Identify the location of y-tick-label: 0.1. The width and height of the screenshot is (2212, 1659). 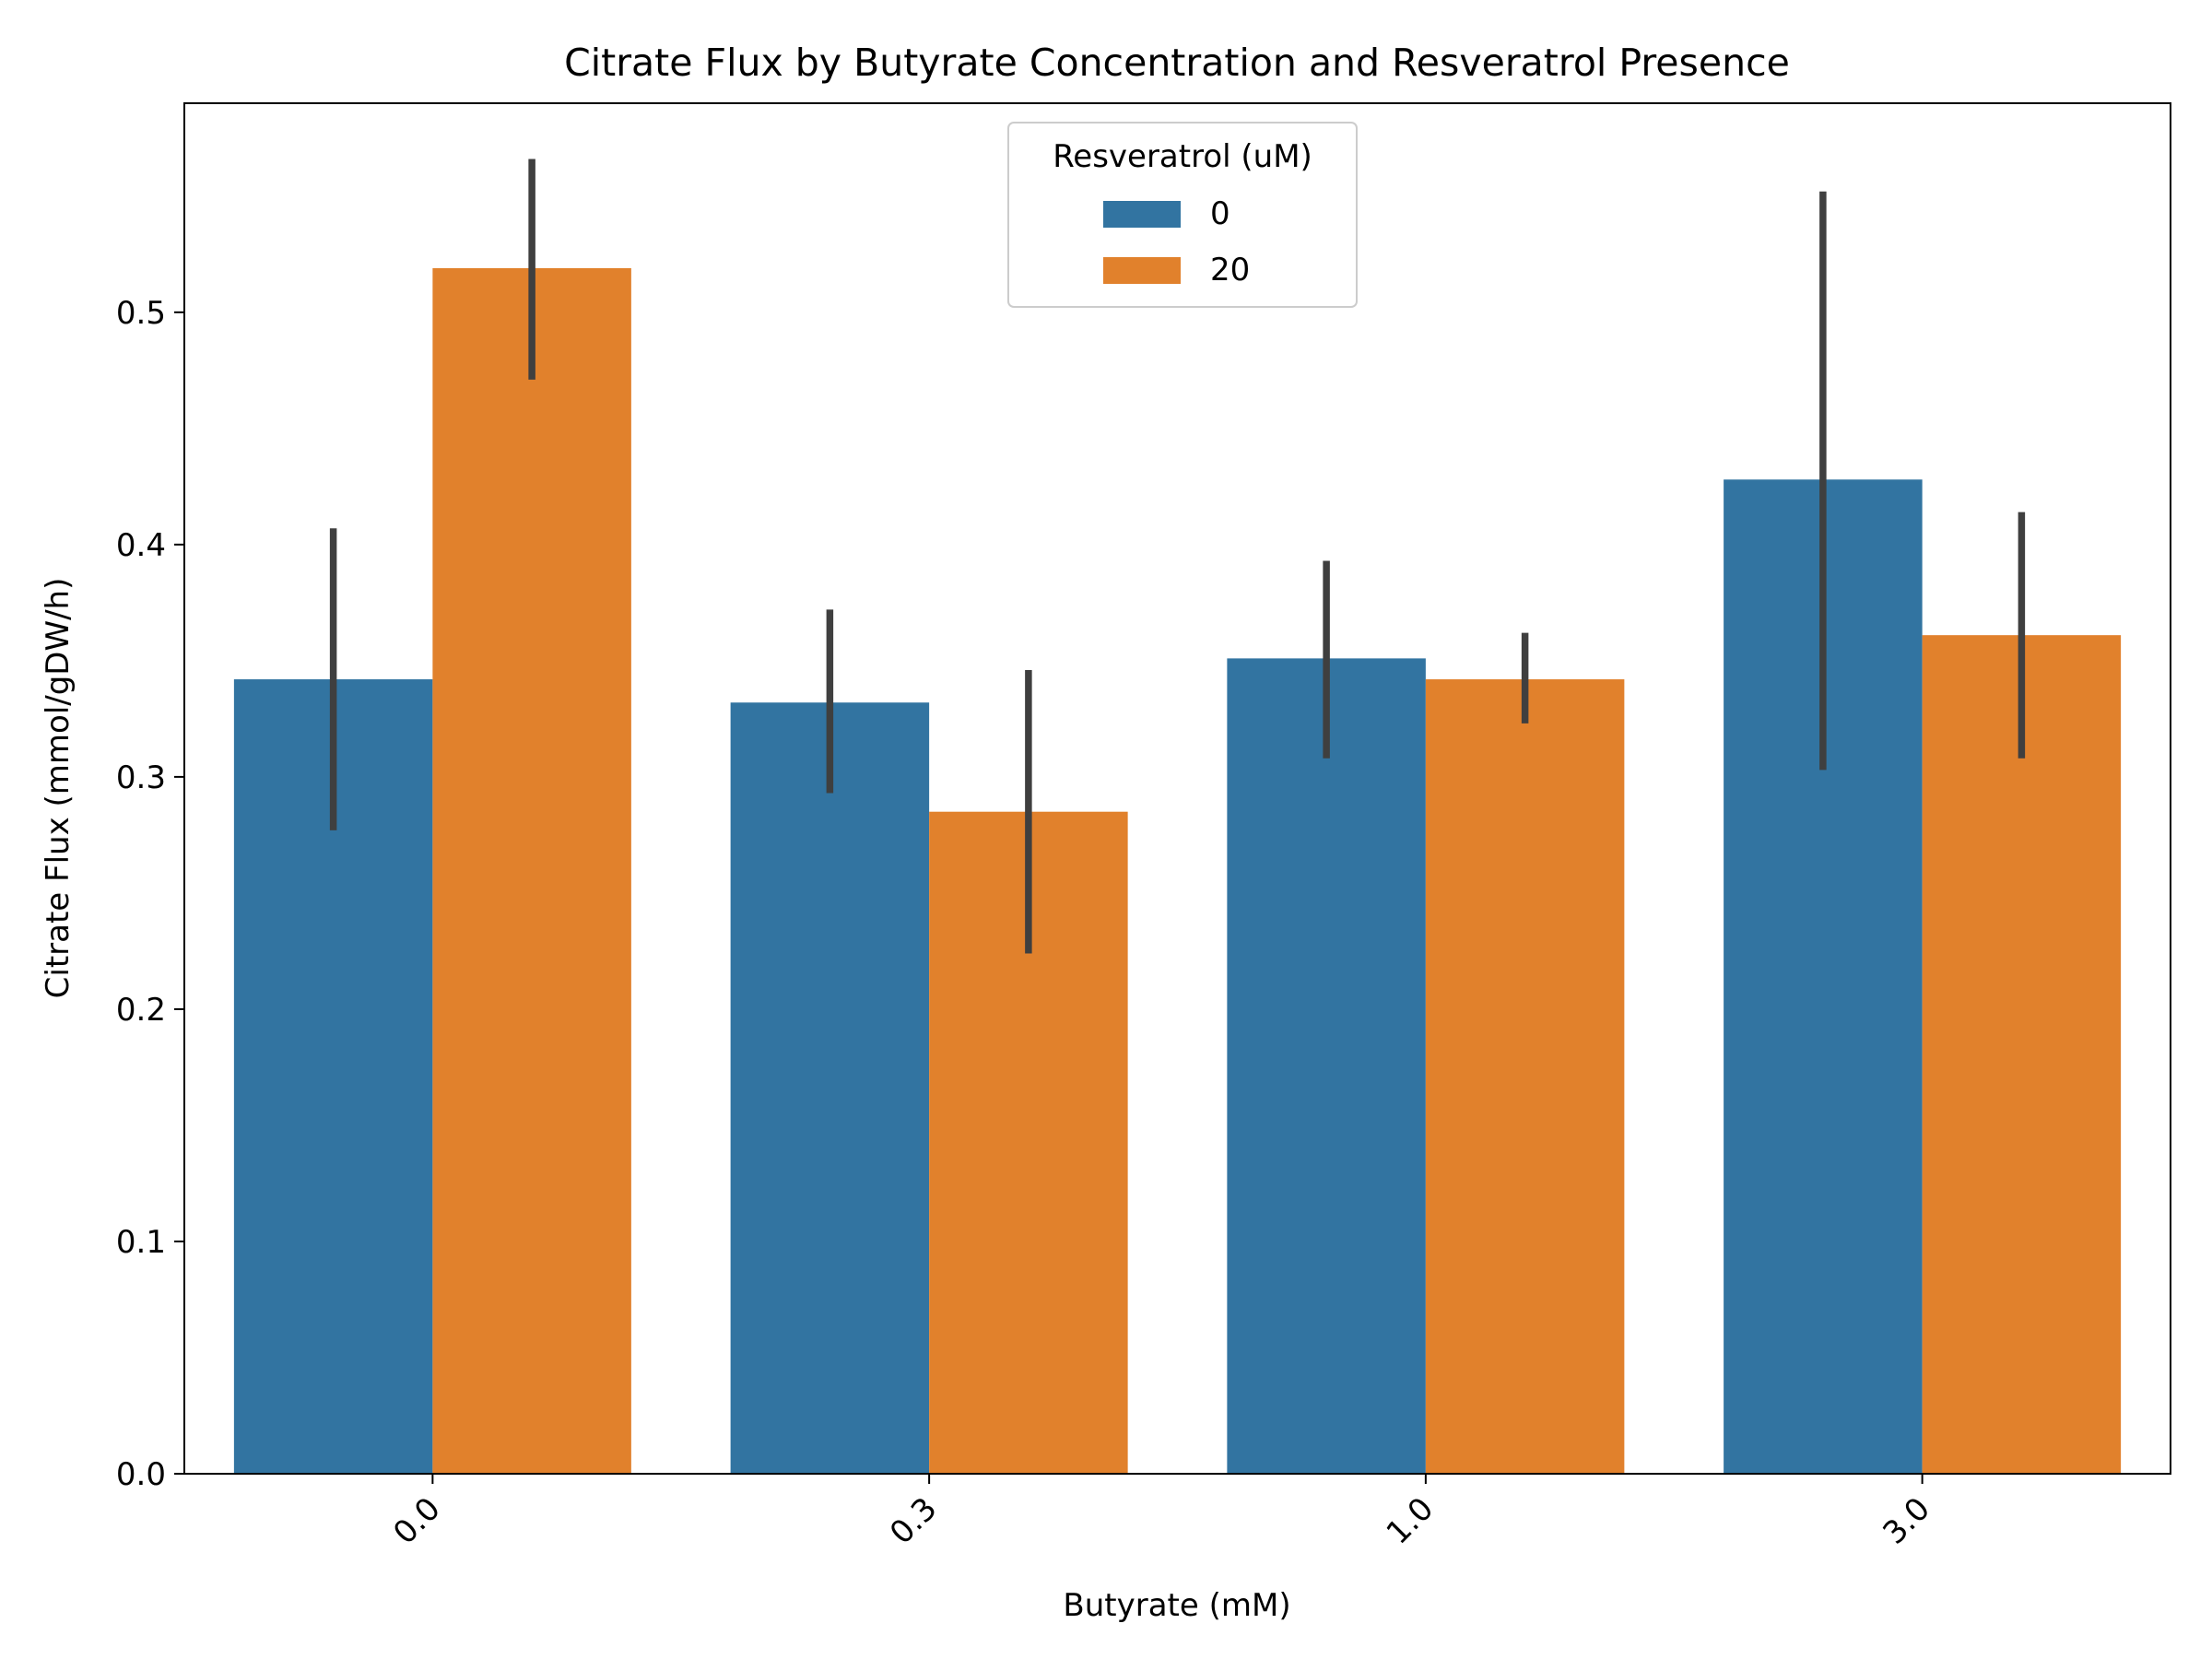
(141, 1242).